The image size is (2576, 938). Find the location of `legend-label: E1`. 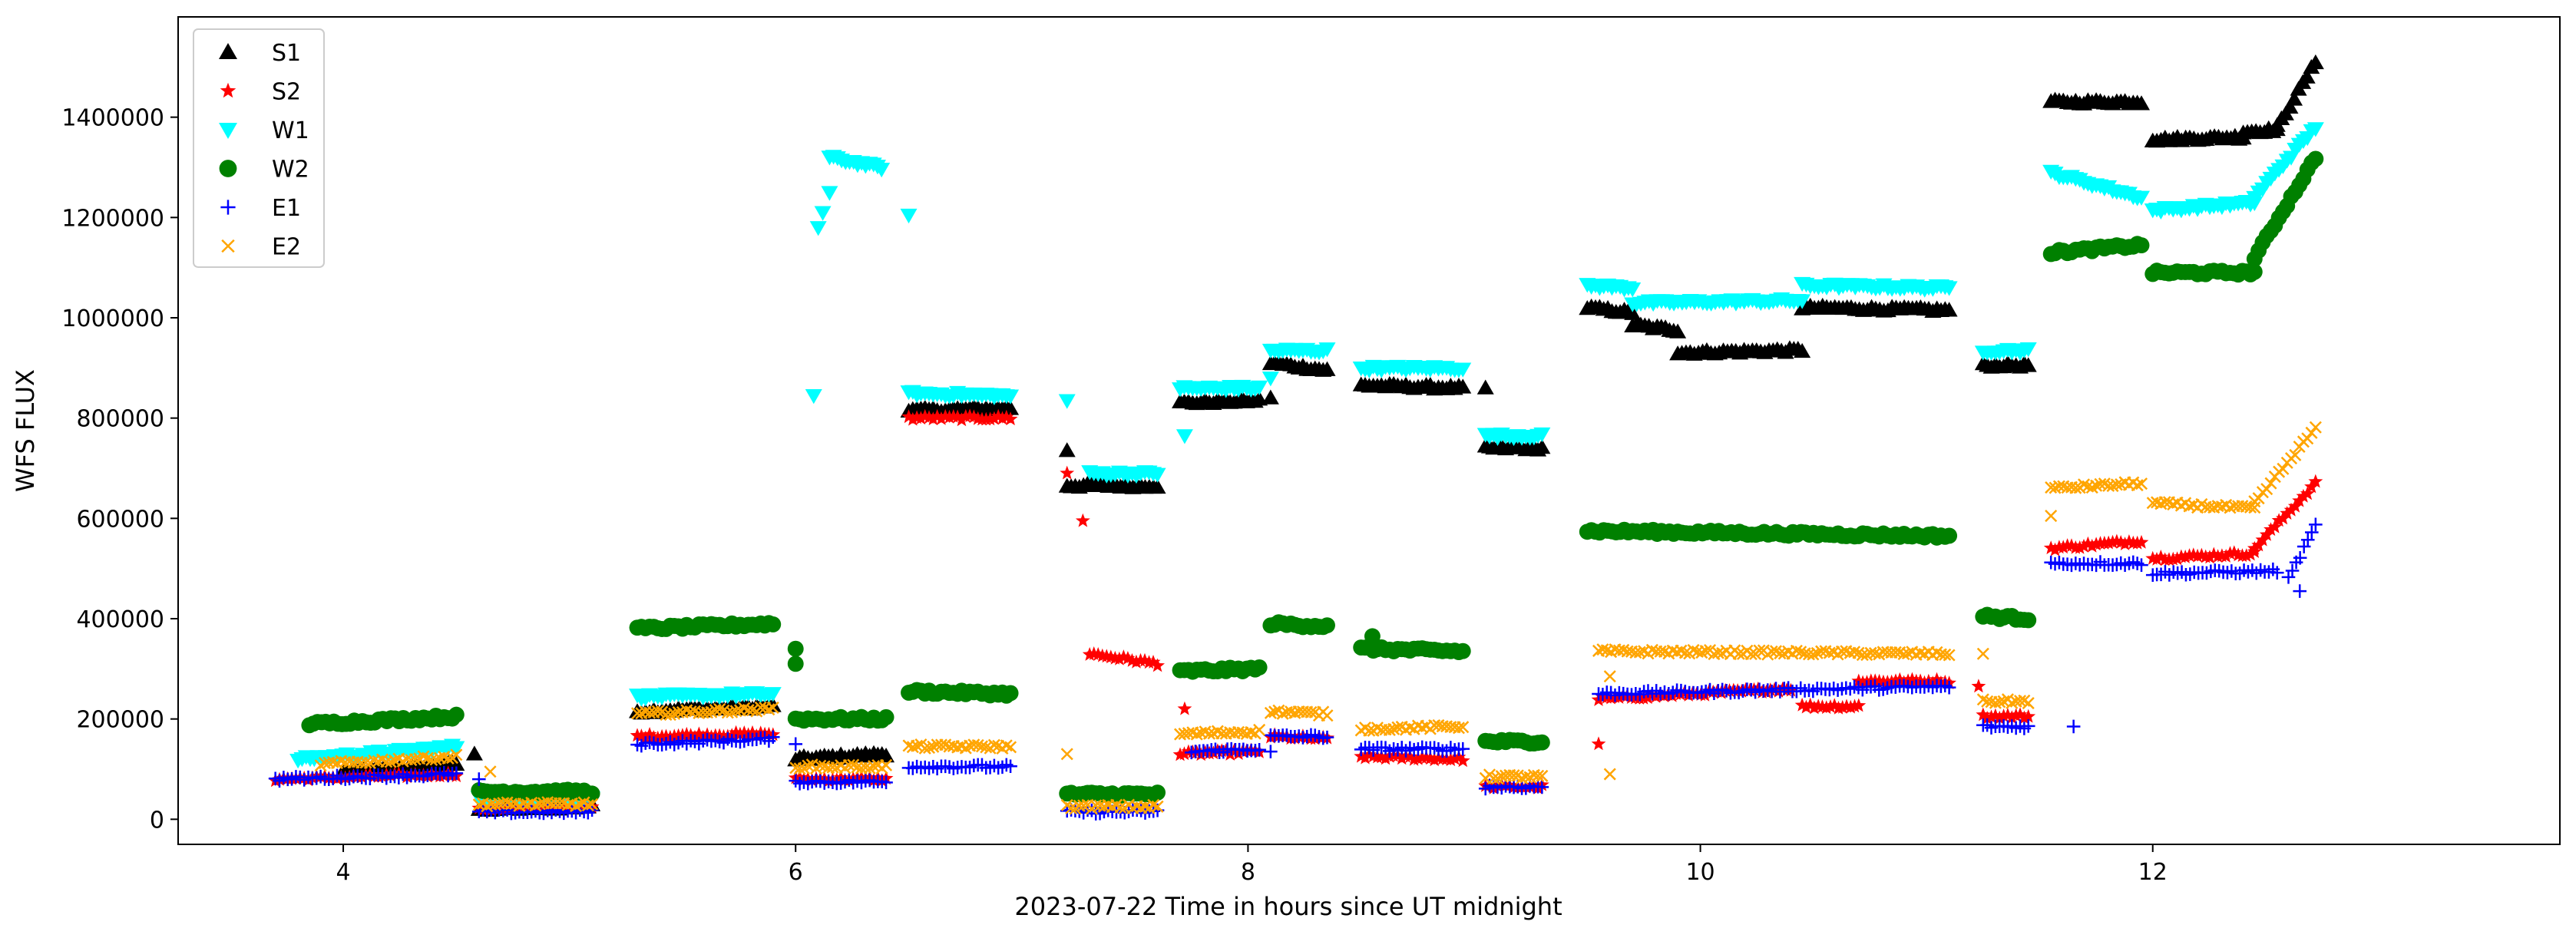

legend-label: E1 is located at coordinates (286, 208).